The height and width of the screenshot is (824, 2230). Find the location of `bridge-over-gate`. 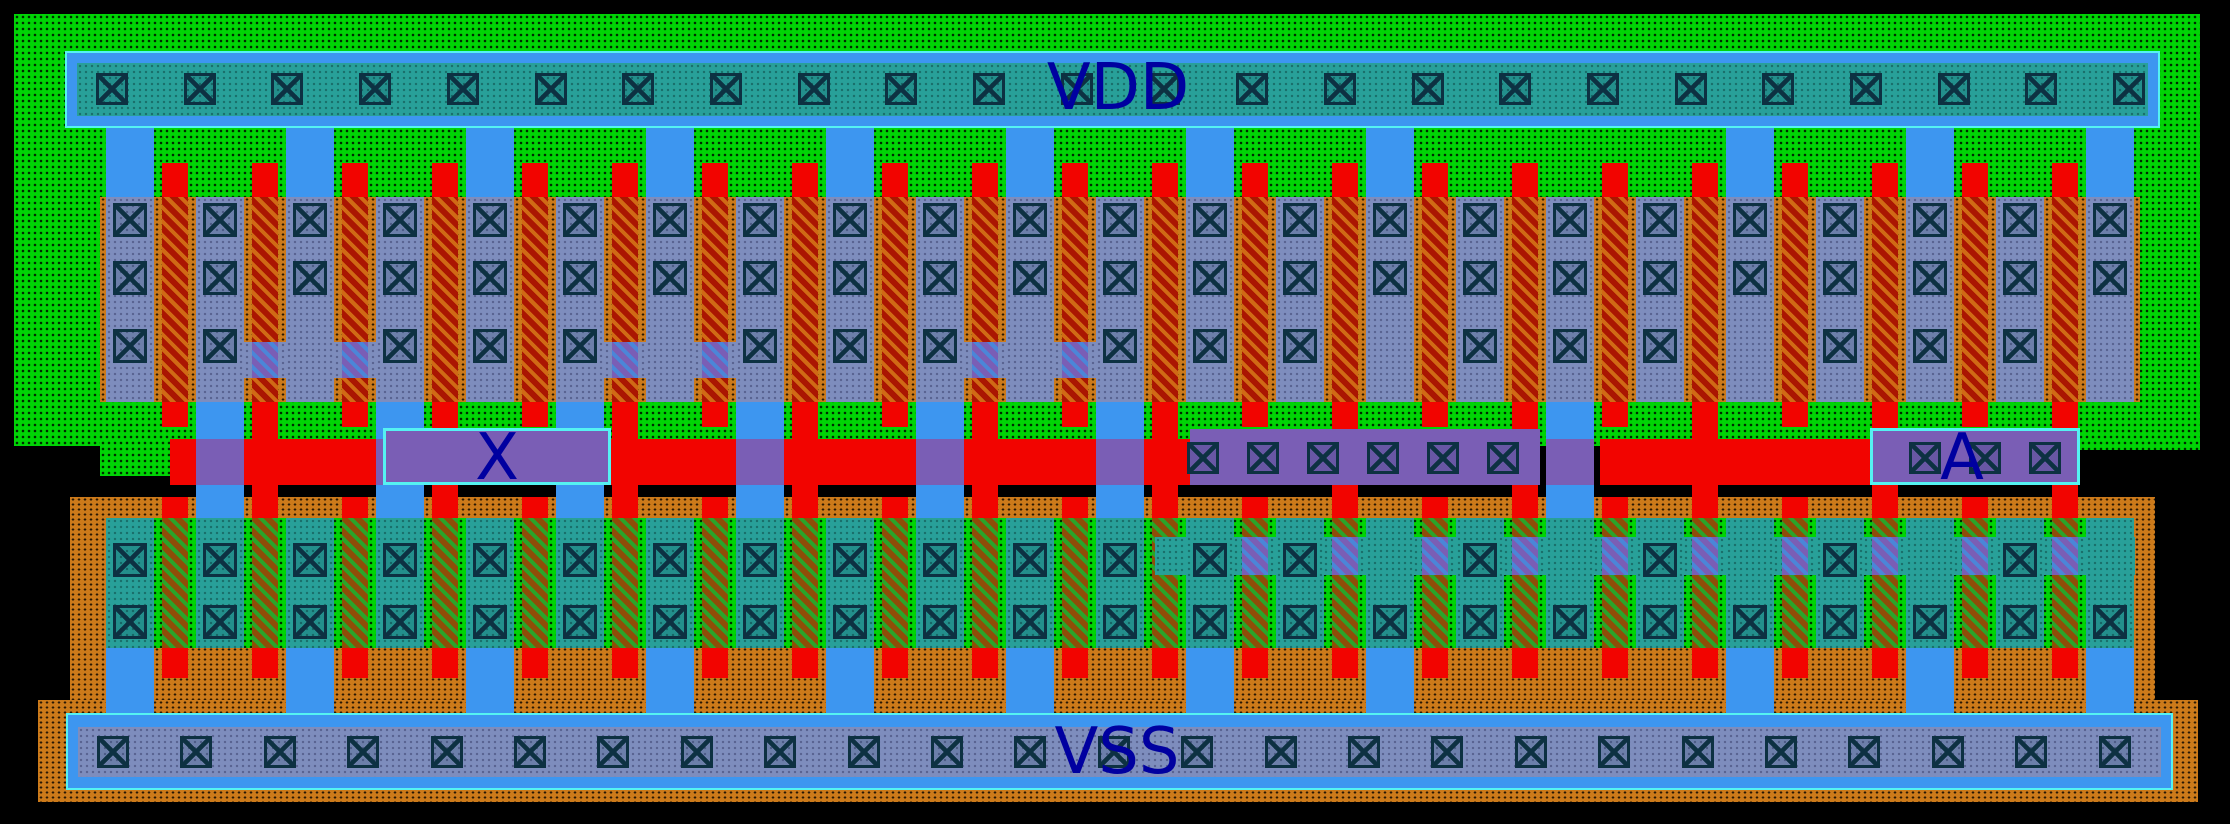

bridge-over-gate is located at coordinates (625, 360).